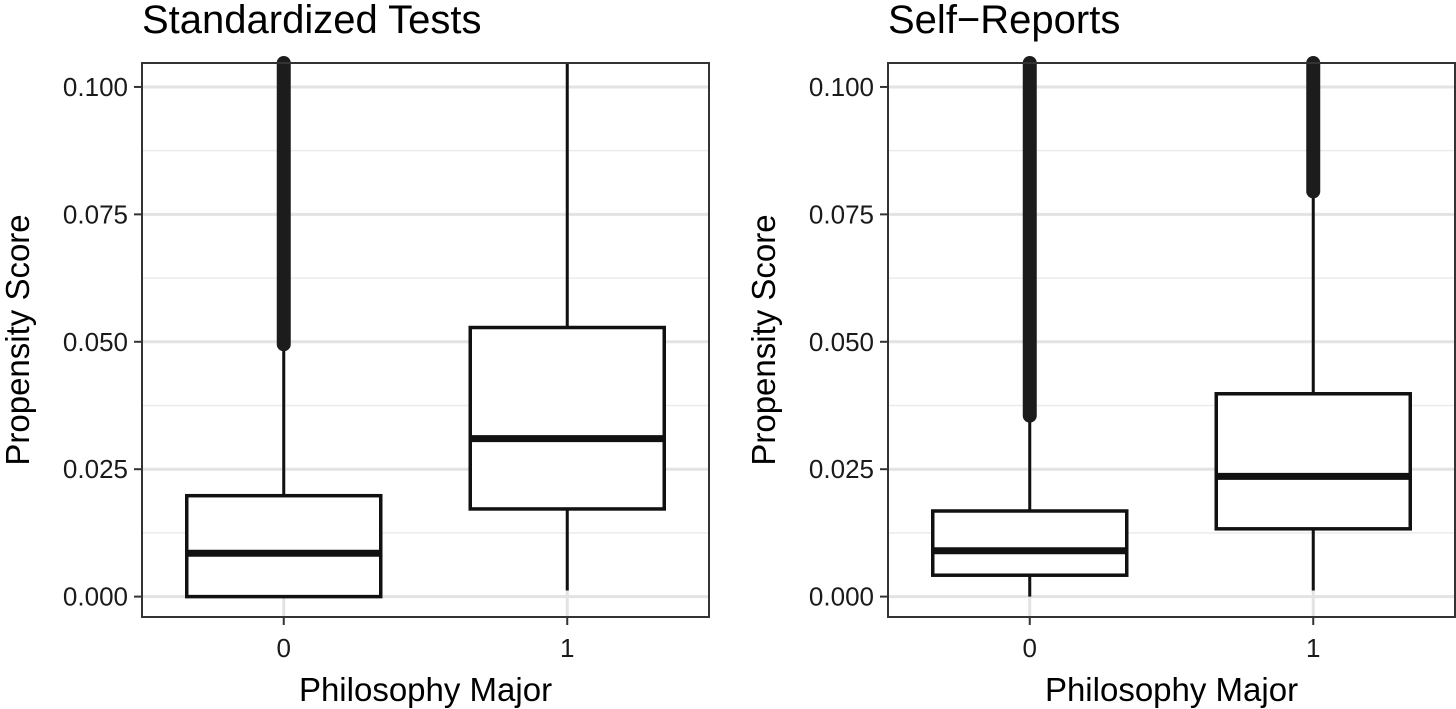 Image resolution: width=1456 pixels, height=709 pixels. Describe the element at coordinates (1004, 21) in the screenshot. I see `panel-title: Self−Reports` at that location.